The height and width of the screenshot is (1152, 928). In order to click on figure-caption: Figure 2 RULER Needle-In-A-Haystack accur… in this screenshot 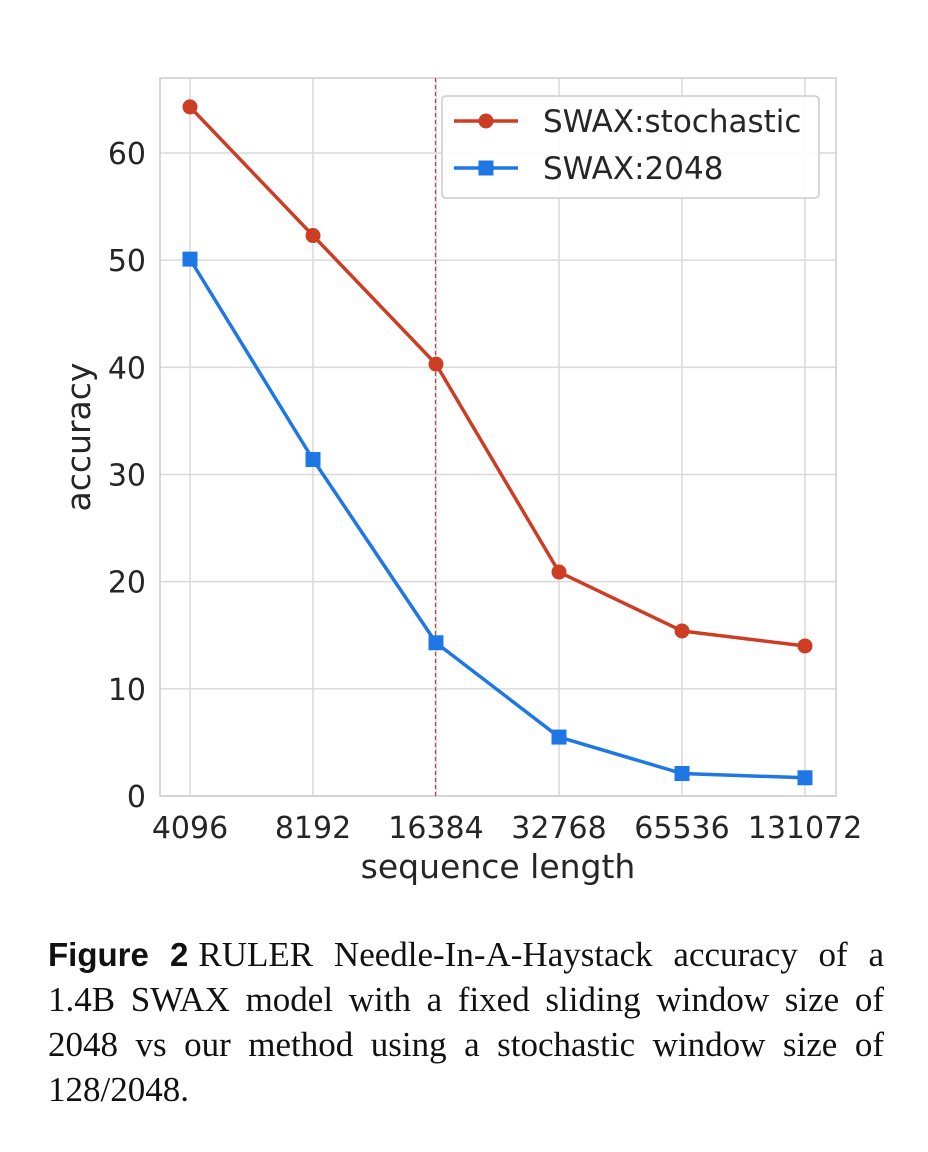, I will do `click(466, 1022)`.